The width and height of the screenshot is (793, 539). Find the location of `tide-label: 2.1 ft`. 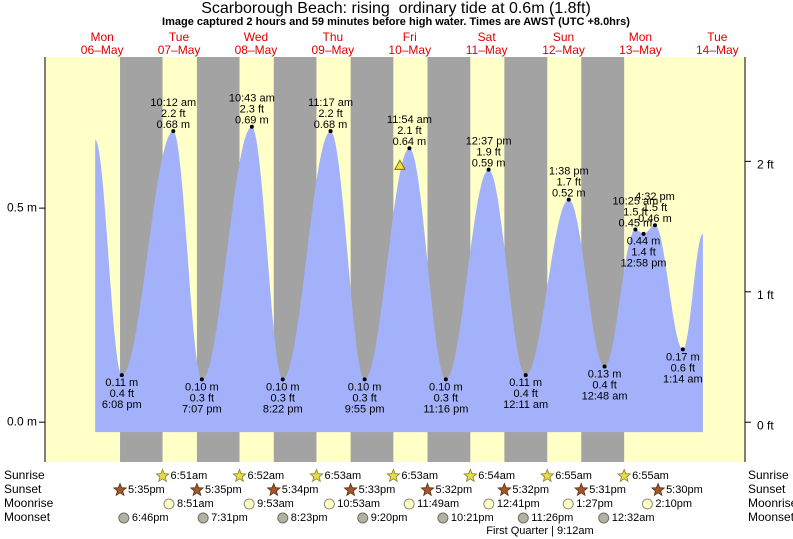

tide-label: 2.1 ft is located at coordinates (409, 131).